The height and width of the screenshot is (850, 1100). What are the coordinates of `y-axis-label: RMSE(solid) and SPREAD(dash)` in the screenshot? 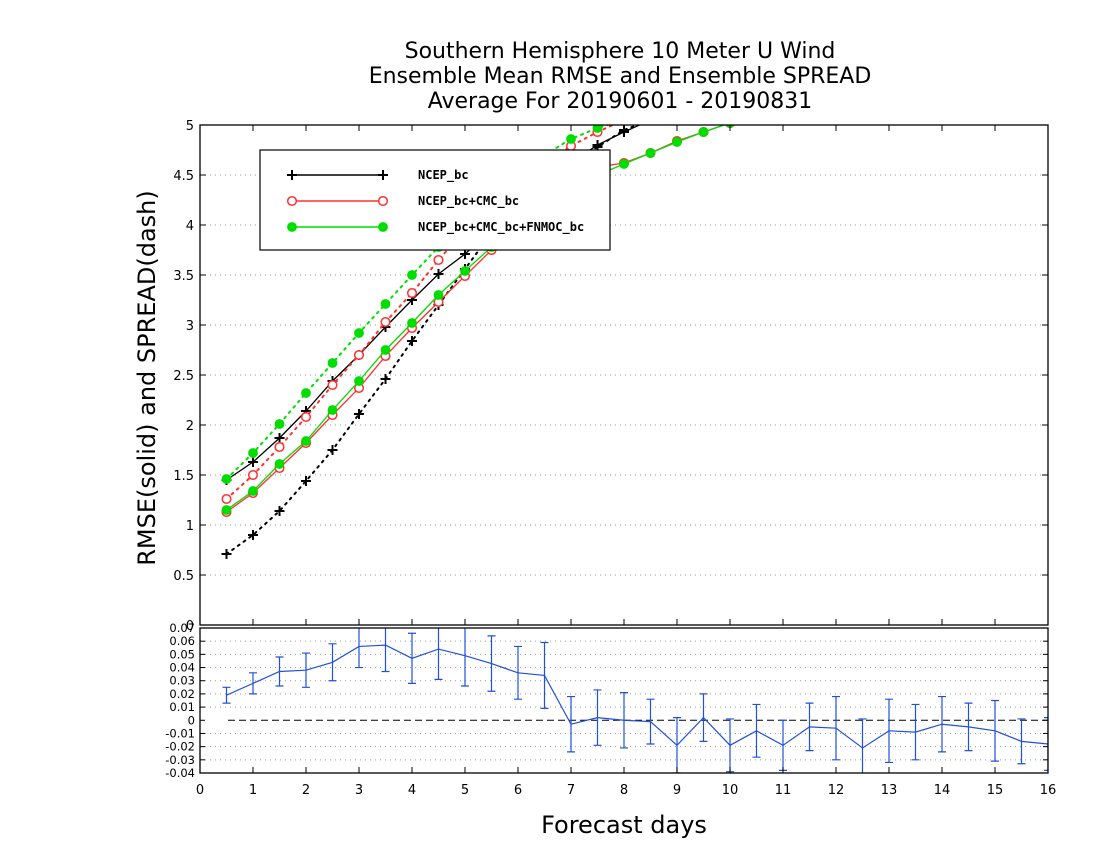 It's located at (147, 378).